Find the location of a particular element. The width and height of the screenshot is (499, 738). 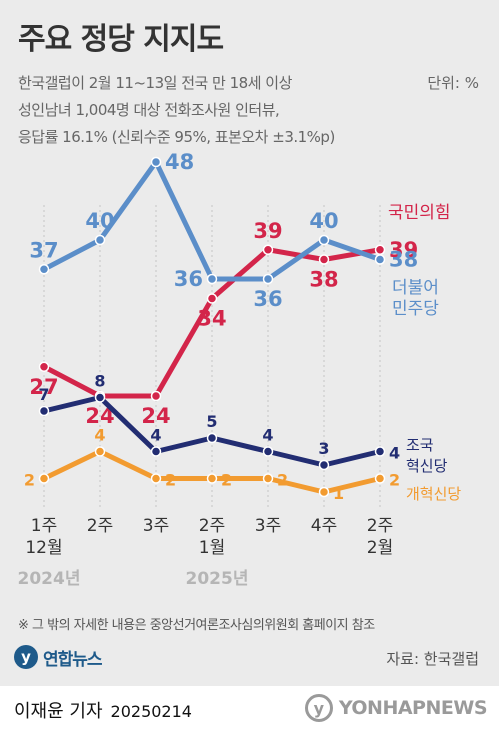

brand-logo: y 연합뉴스 is located at coordinates (58, 657).